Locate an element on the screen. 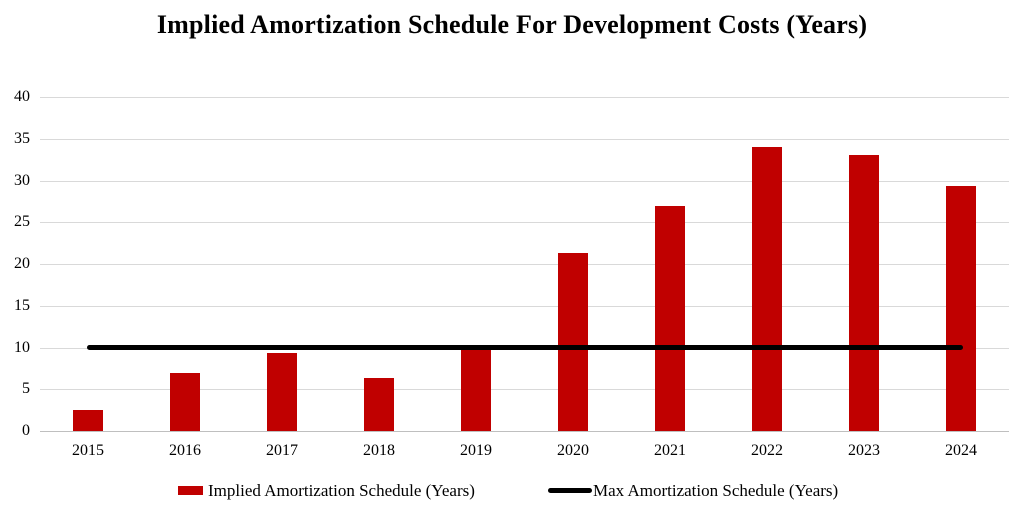 The image size is (1024, 514). bar-2019 is located at coordinates (476, 389).